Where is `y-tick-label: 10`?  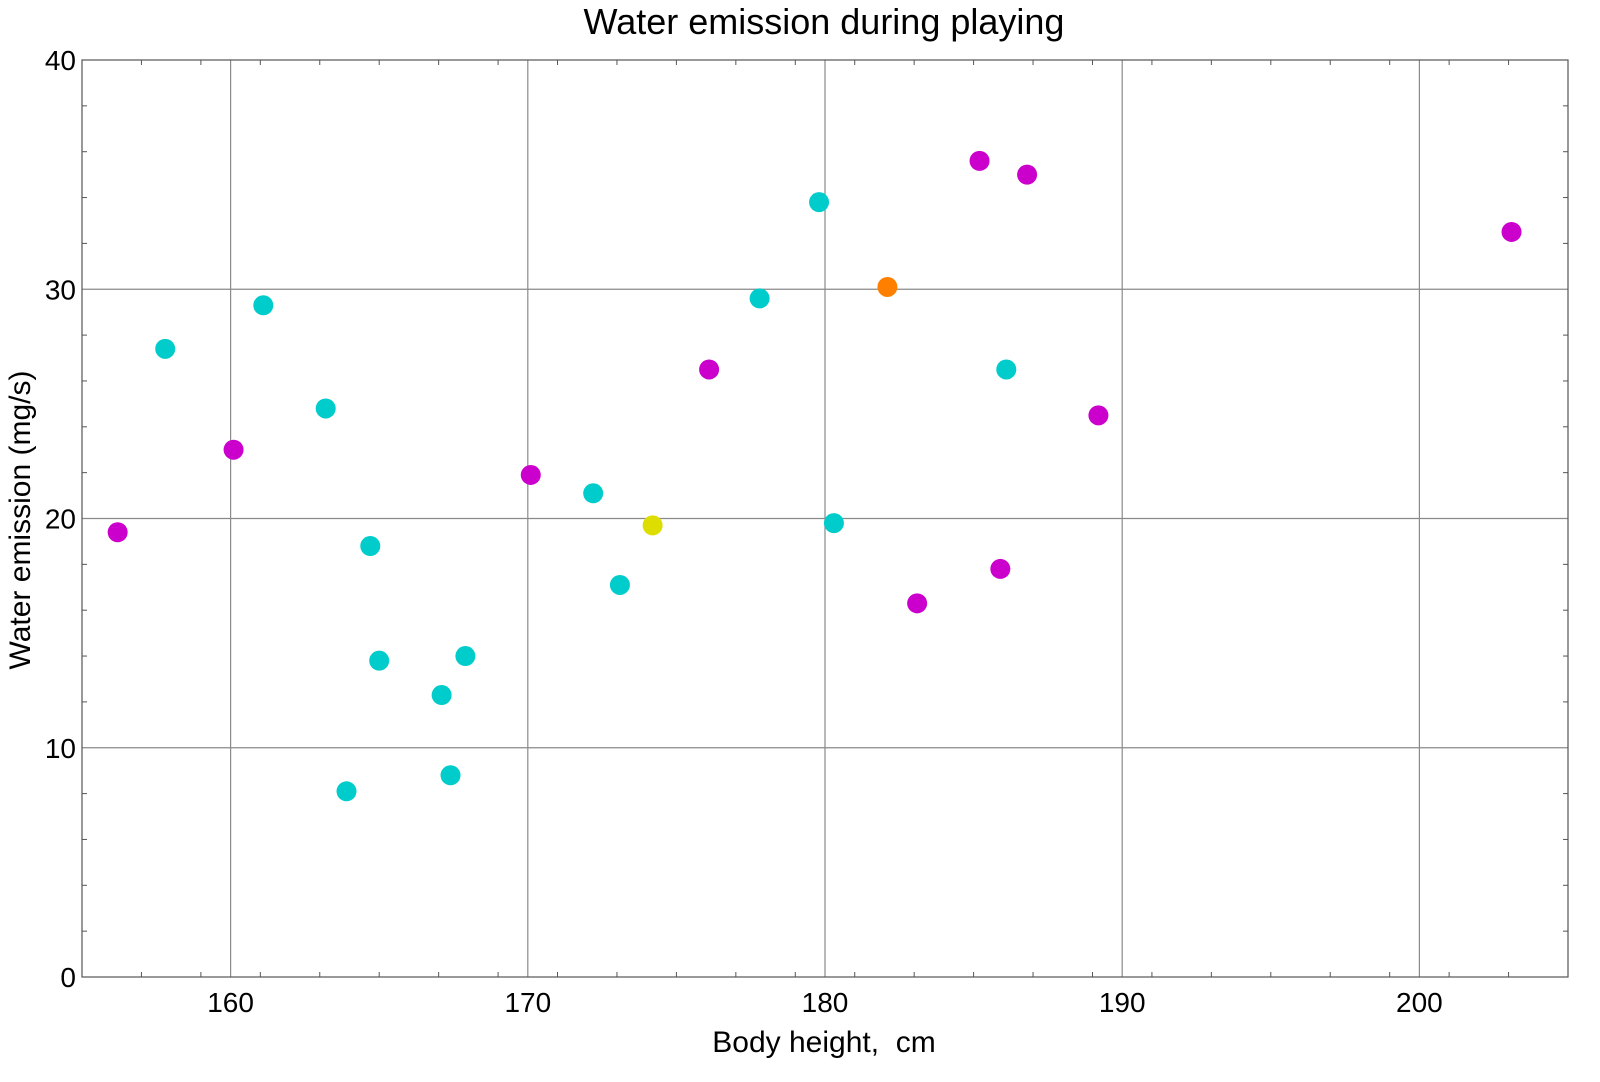 y-tick-label: 10 is located at coordinates (60, 748).